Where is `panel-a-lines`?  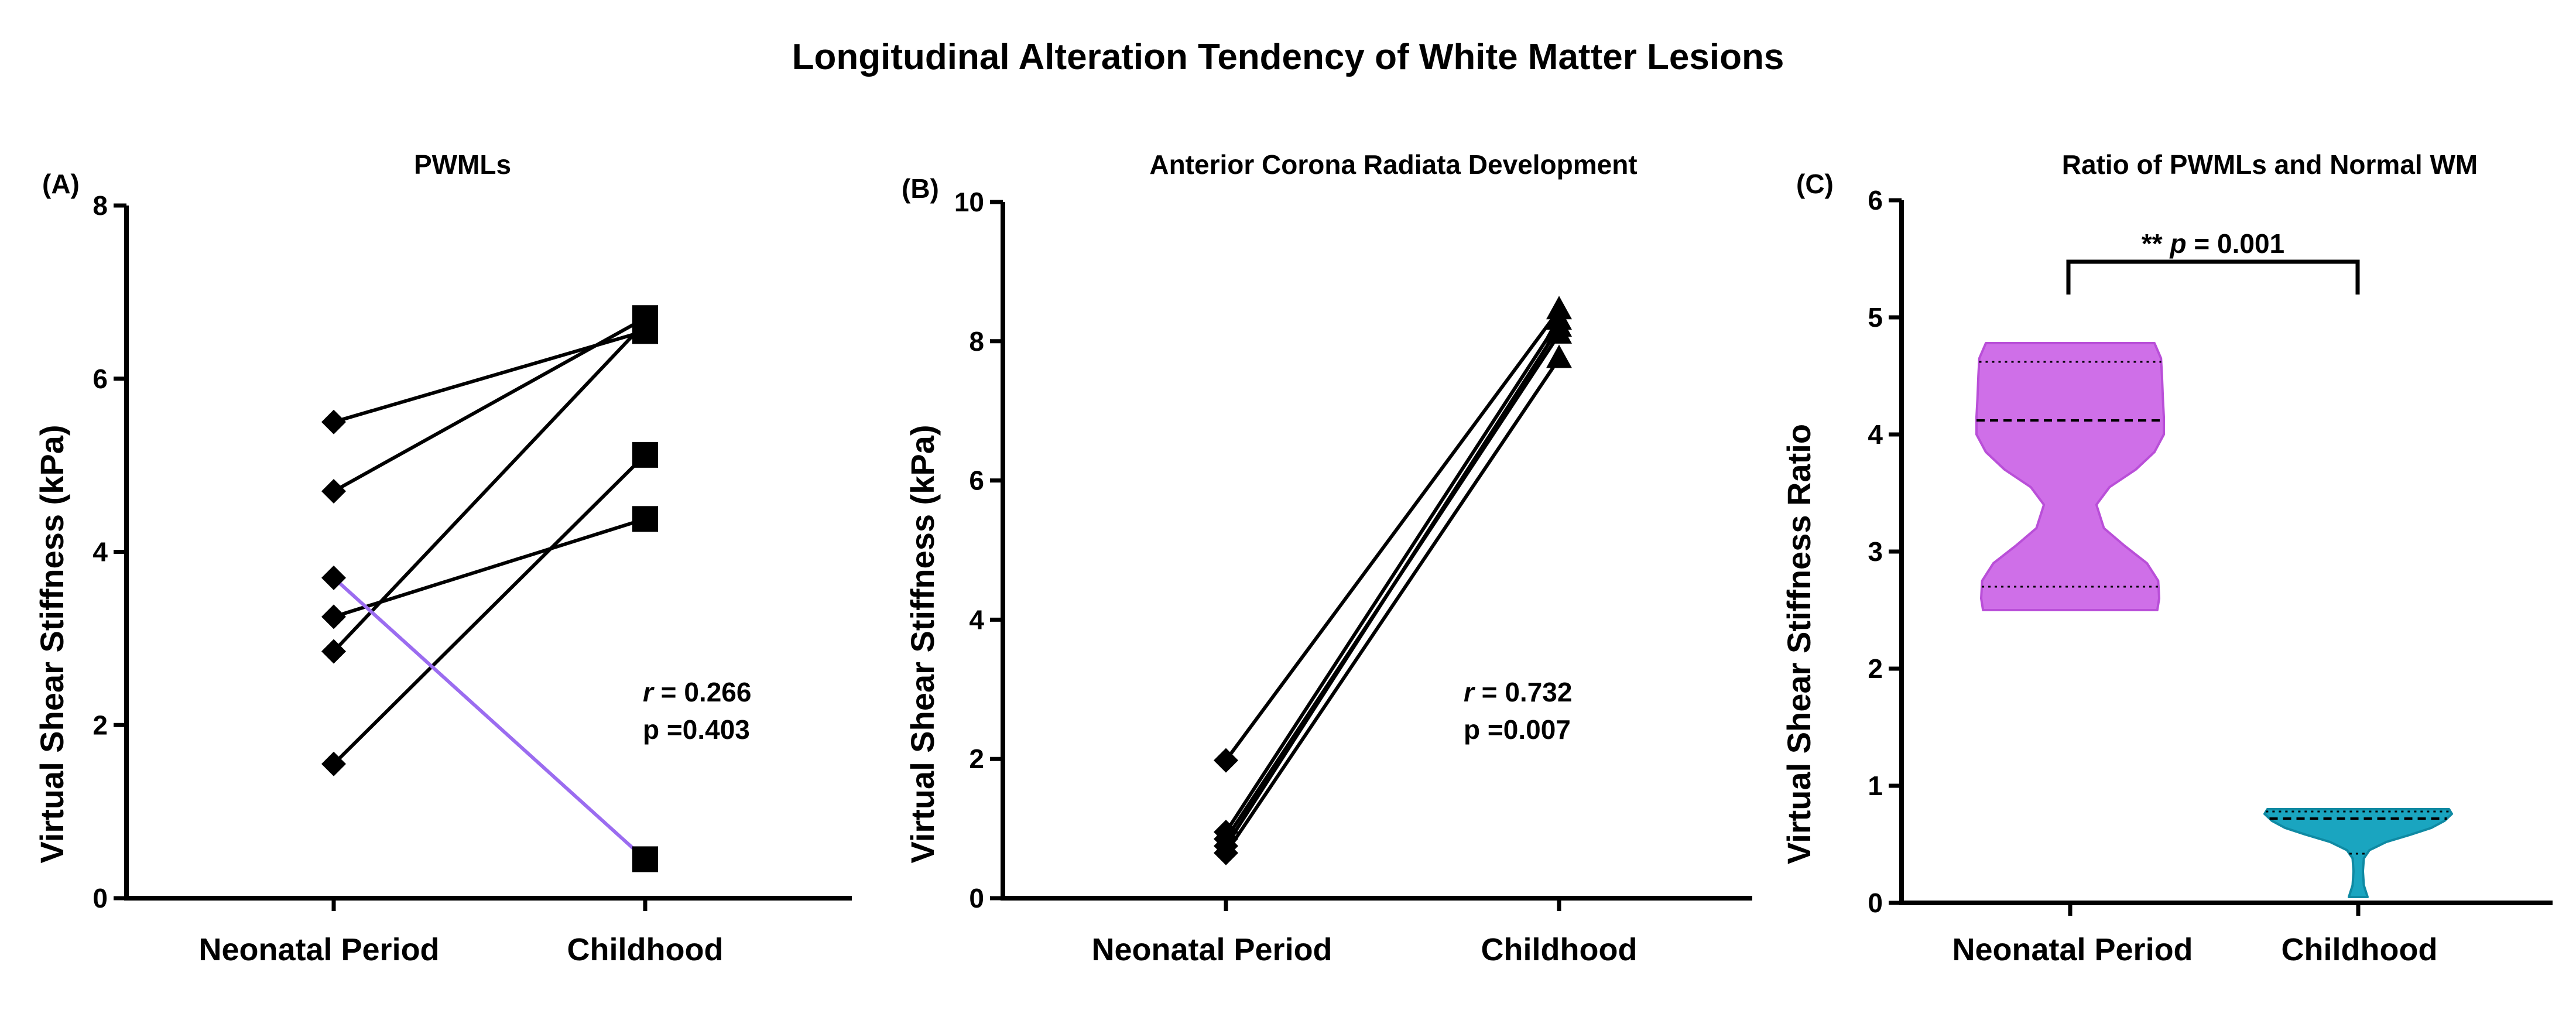
panel-a-lines is located at coordinates (489, 588).